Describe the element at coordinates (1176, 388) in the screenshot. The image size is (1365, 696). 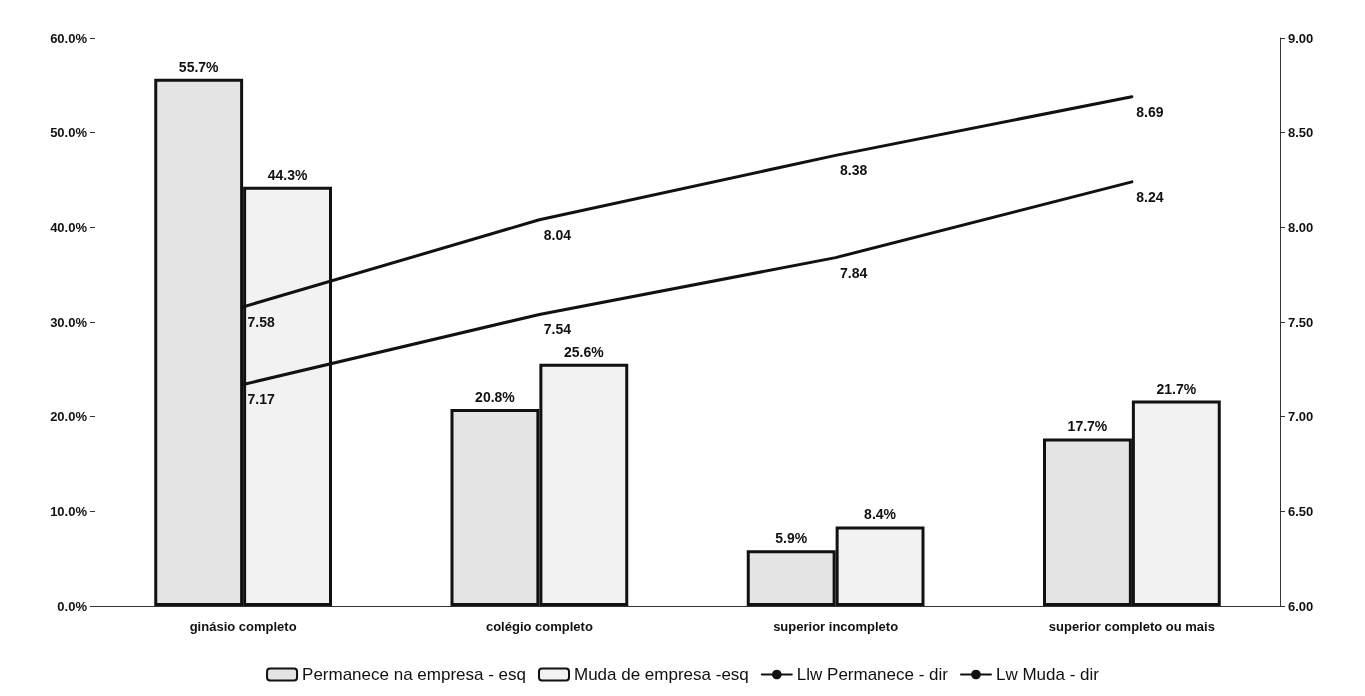
I see `data-label: 21.7%` at that location.